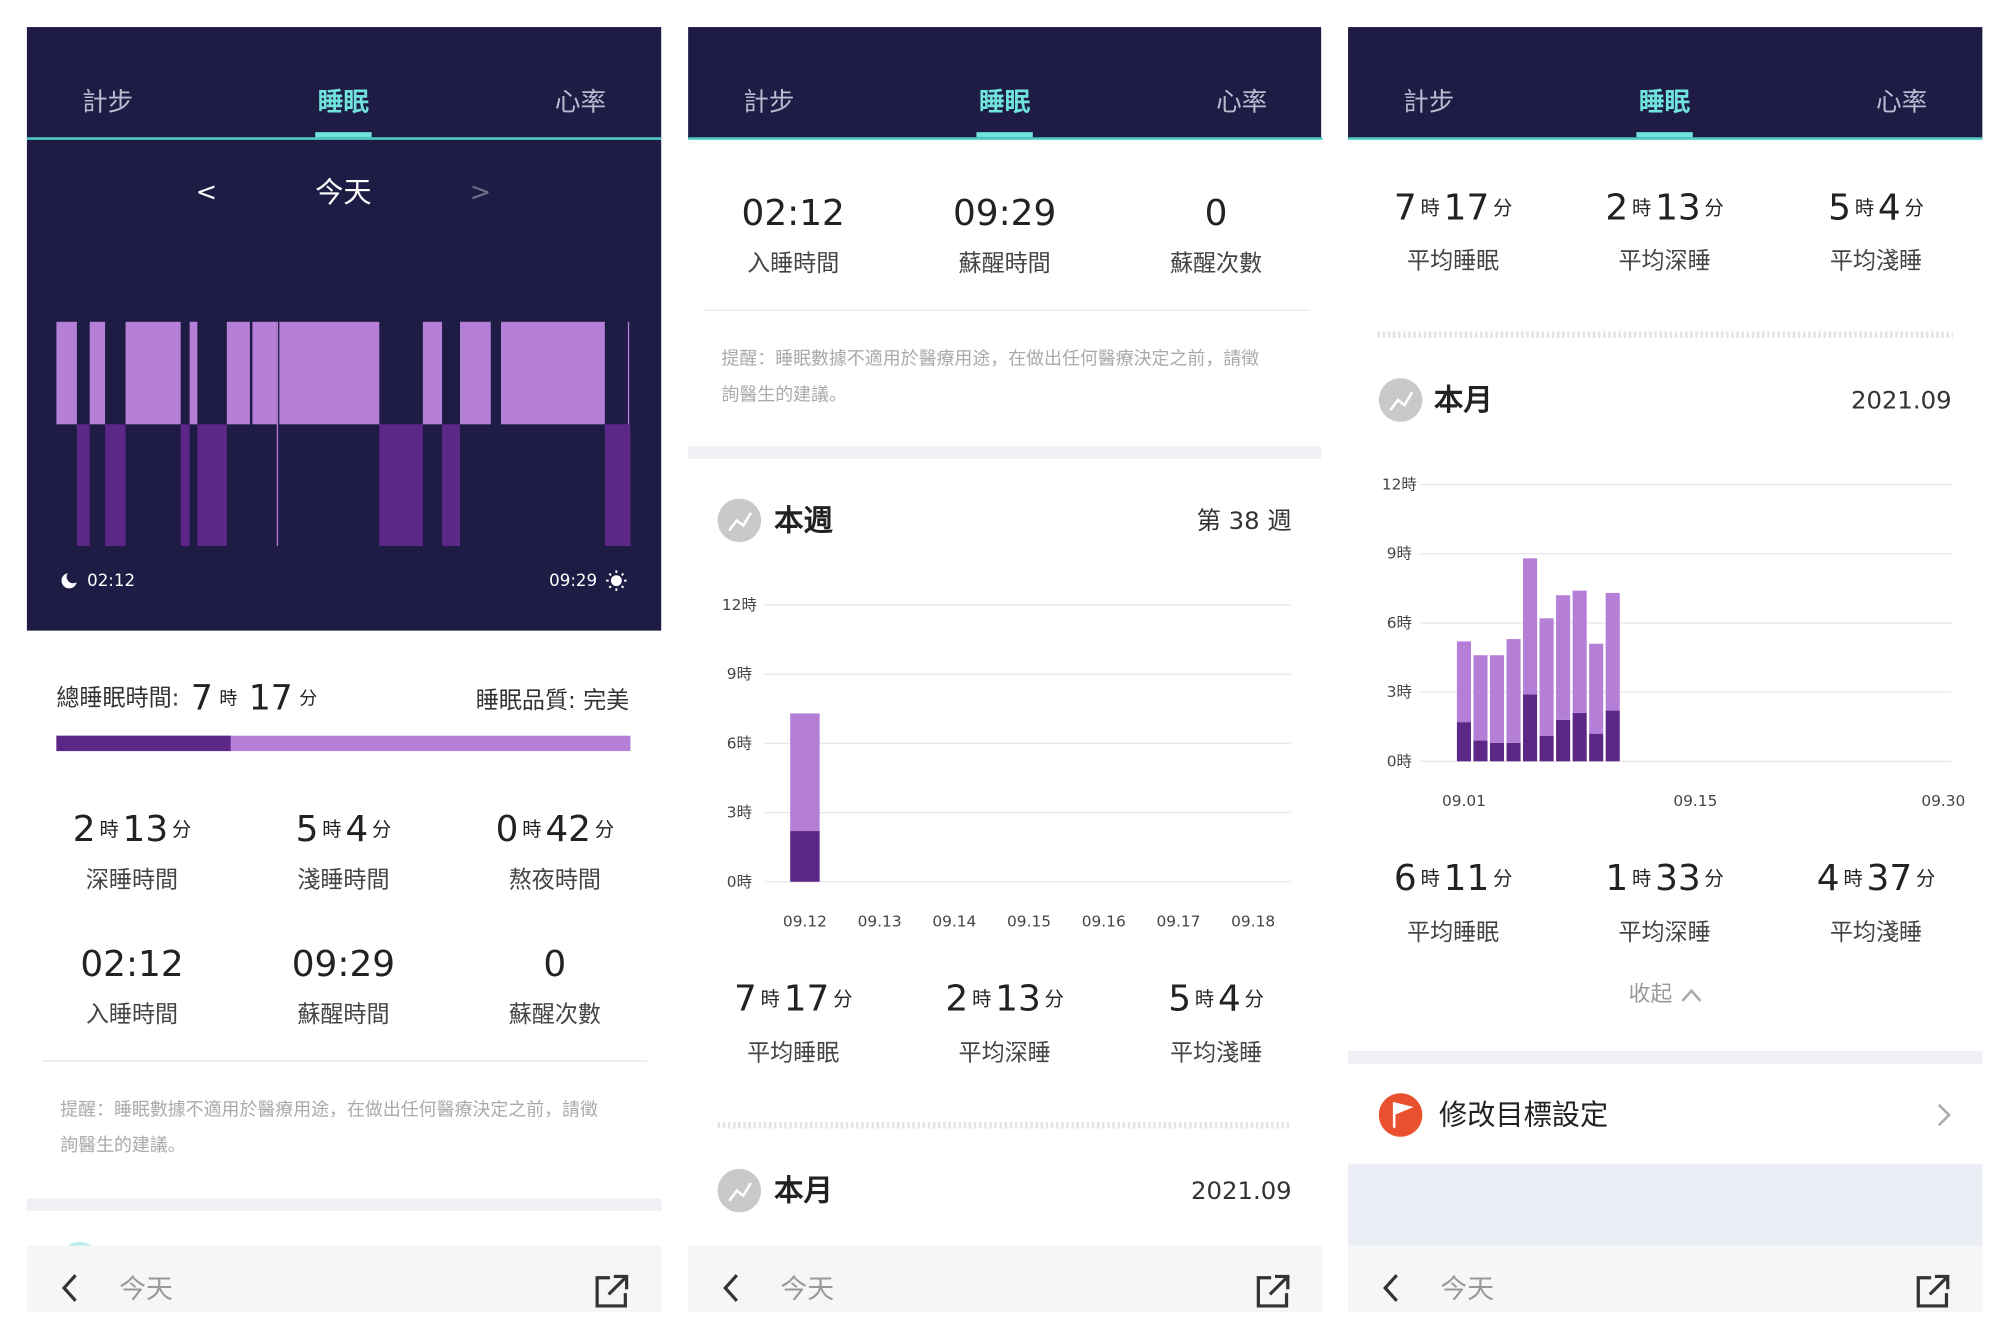 The width and height of the screenshot is (1999, 1333). Describe the element at coordinates (1523, 1114) in the screenshot. I see `goal-setting: 修改目標設定` at that location.